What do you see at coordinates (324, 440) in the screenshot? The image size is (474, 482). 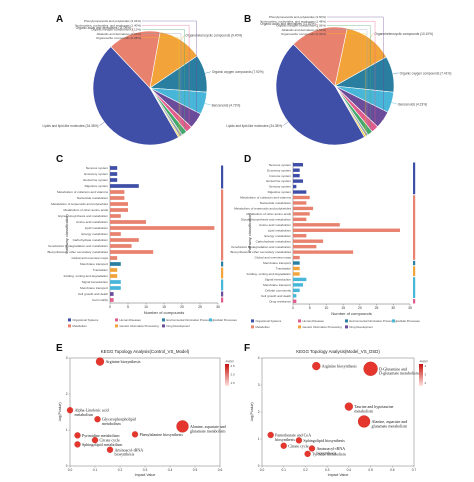 I see `bubble-label: Sphingolipid biosynthesis` at bounding box center [324, 440].